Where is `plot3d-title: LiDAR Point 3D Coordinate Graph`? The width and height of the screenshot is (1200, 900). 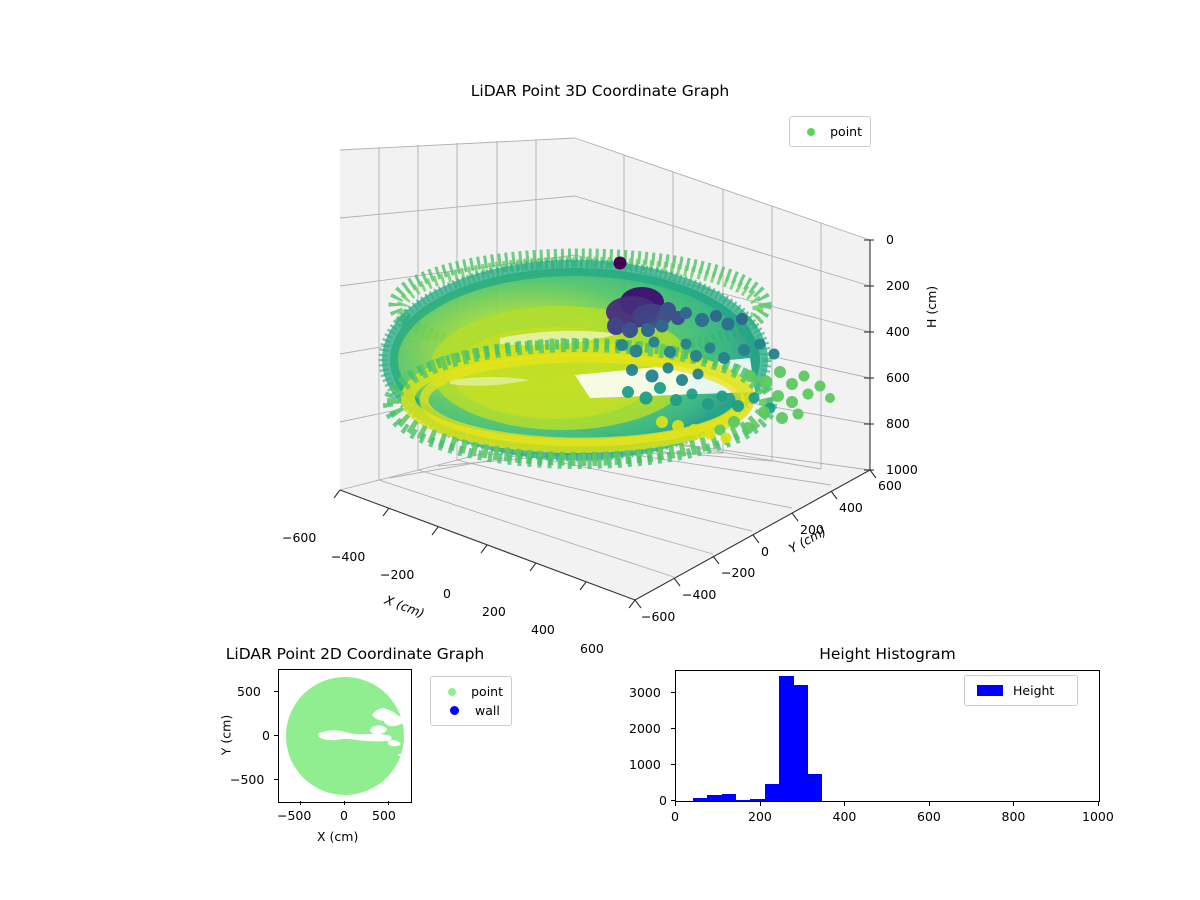 plot3d-title: LiDAR Point 3D Coordinate Graph is located at coordinates (600, 91).